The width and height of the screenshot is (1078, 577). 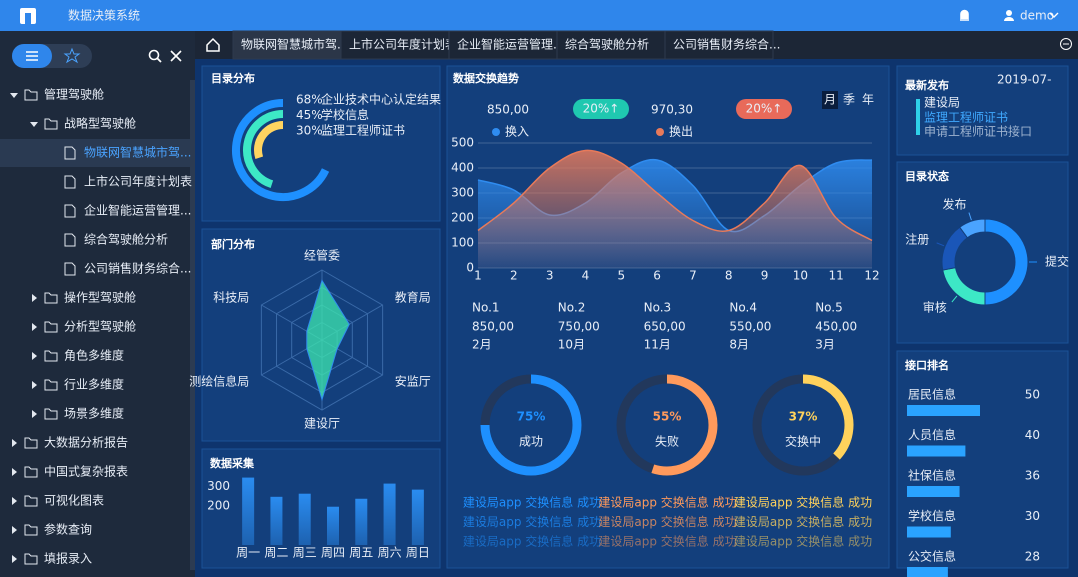 I want to click on user-chevron, so click(x=1054, y=15).